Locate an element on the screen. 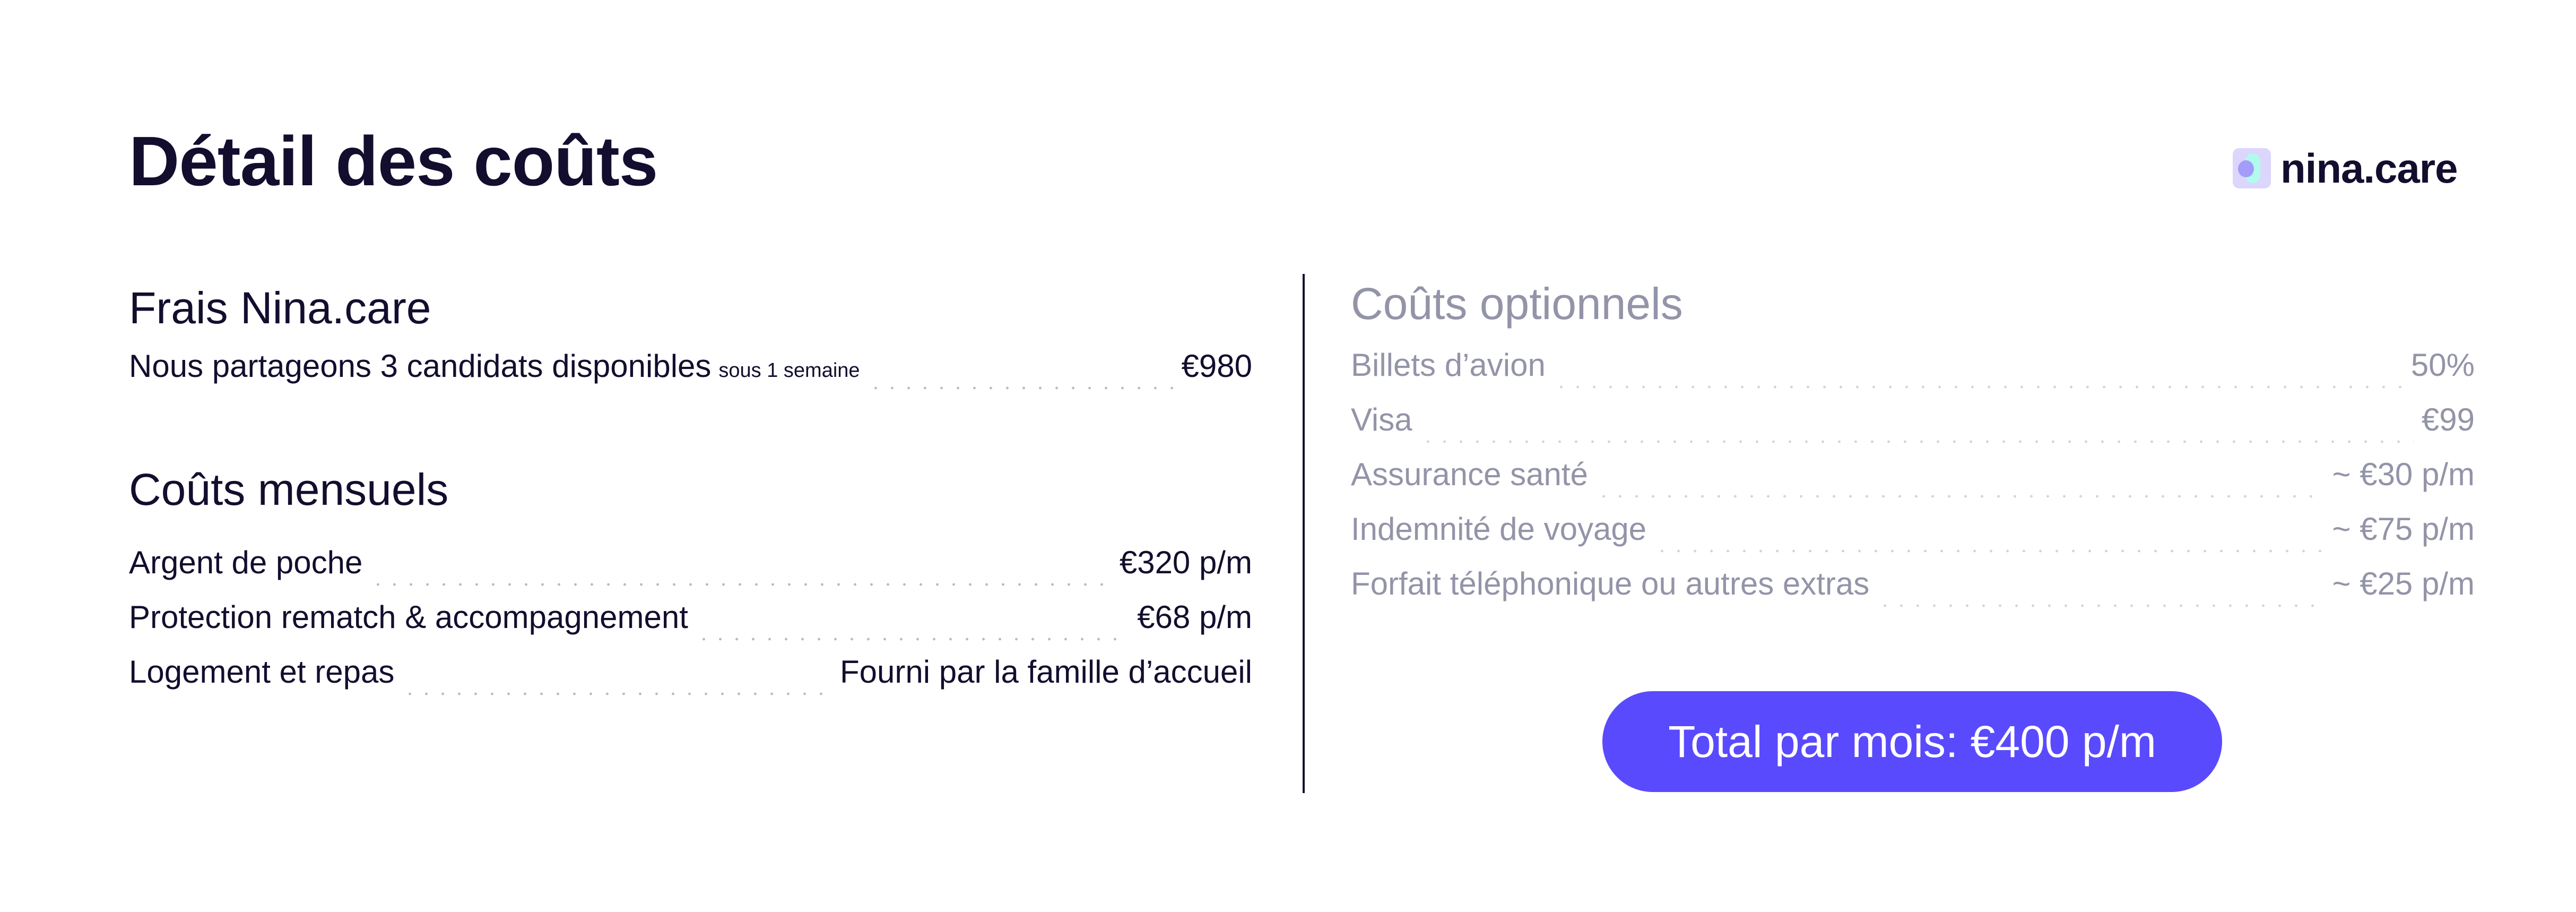 This screenshot has height=912, width=2576. fee-note: sous 1 semaine is located at coordinates (789, 370).